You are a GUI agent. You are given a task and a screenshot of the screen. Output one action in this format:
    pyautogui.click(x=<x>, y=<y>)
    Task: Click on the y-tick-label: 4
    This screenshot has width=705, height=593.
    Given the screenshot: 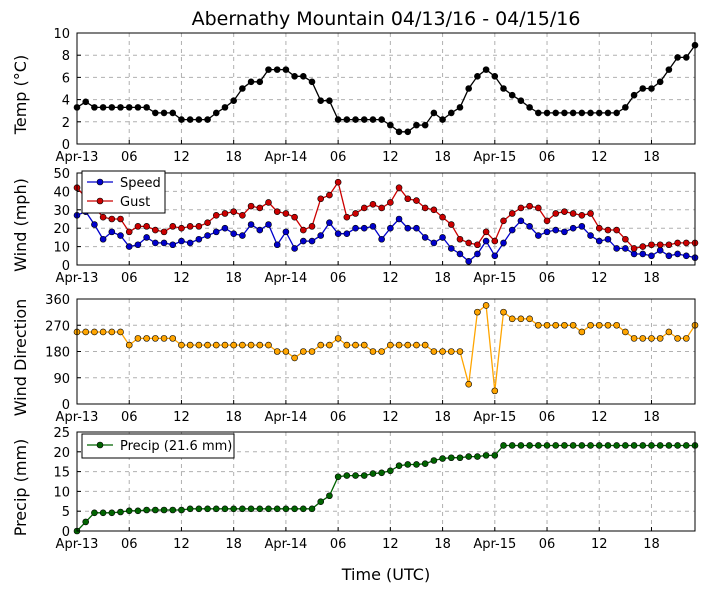 What is the action you would take?
    pyautogui.click(x=66, y=101)
    